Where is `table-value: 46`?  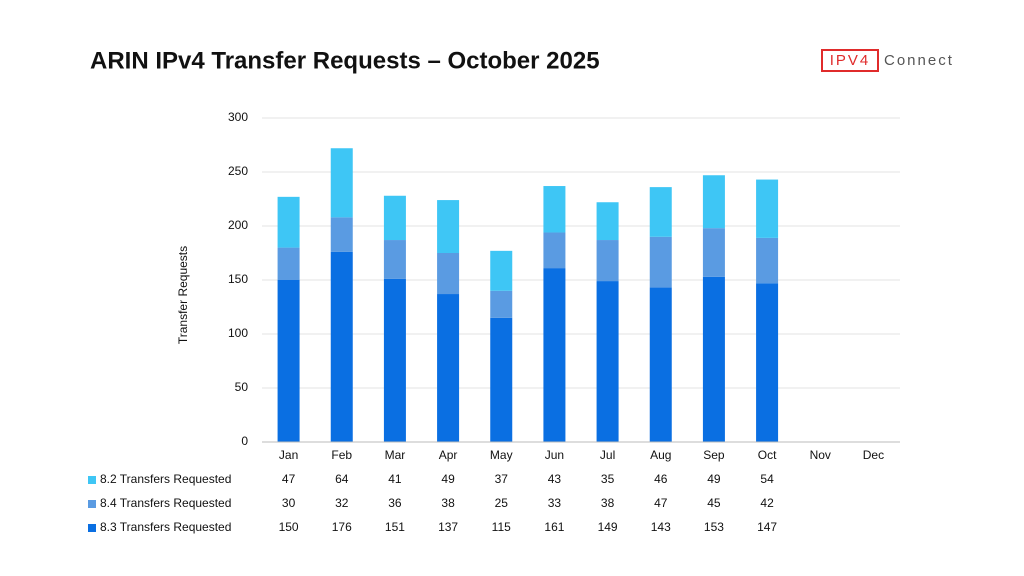
table-value: 46 is located at coordinates (661, 479).